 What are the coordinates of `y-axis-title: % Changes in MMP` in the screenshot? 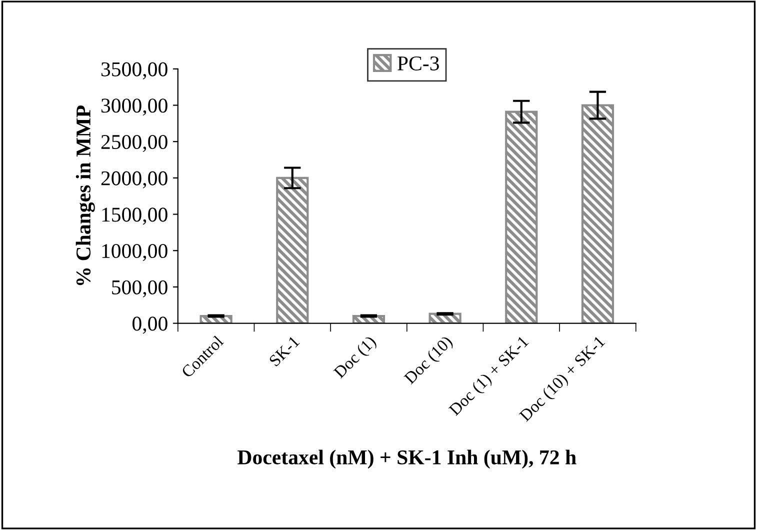 It's located at (85, 196).